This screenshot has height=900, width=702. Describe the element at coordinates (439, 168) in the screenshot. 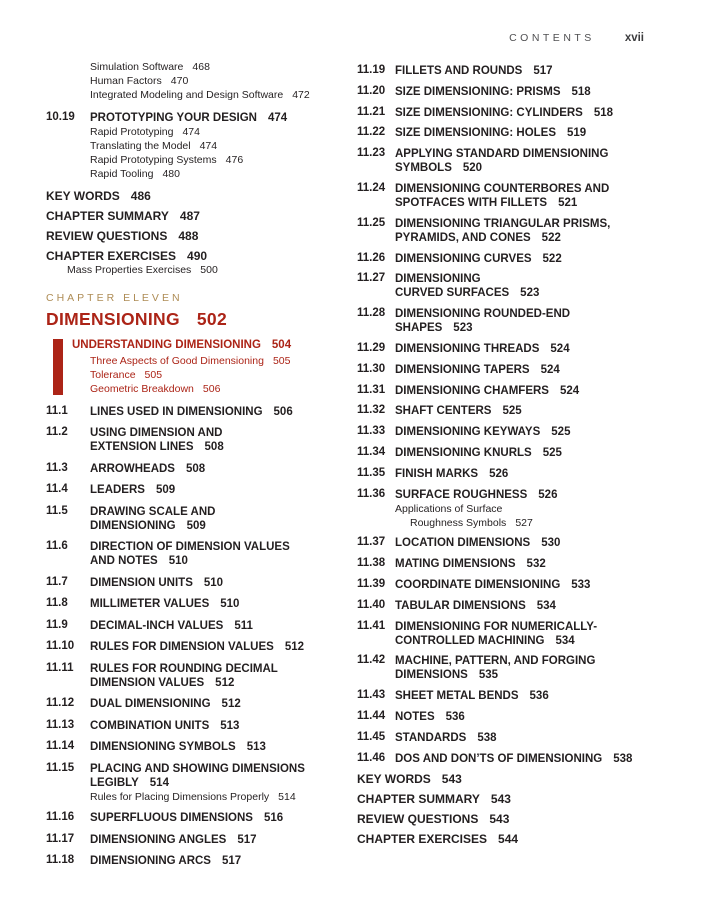

I see `toc-entry-title: SYMBOLS 520` at that location.